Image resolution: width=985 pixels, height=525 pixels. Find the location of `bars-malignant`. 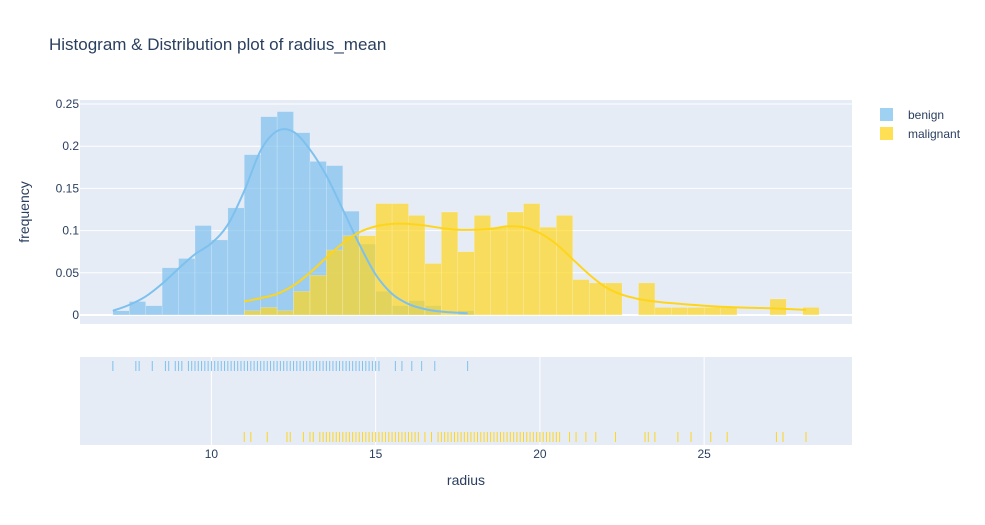

bars-malignant is located at coordinates (532, 259).